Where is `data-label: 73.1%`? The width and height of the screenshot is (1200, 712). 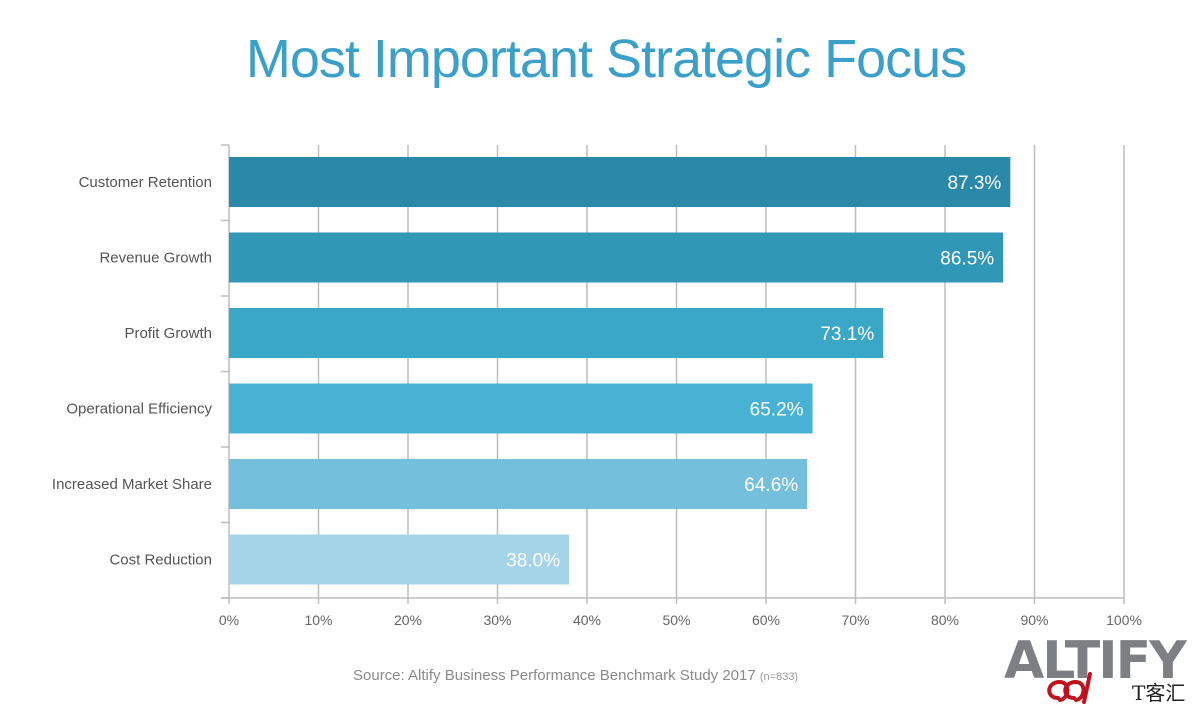
data-label: 73.1% is located at coordinates (847, 334).